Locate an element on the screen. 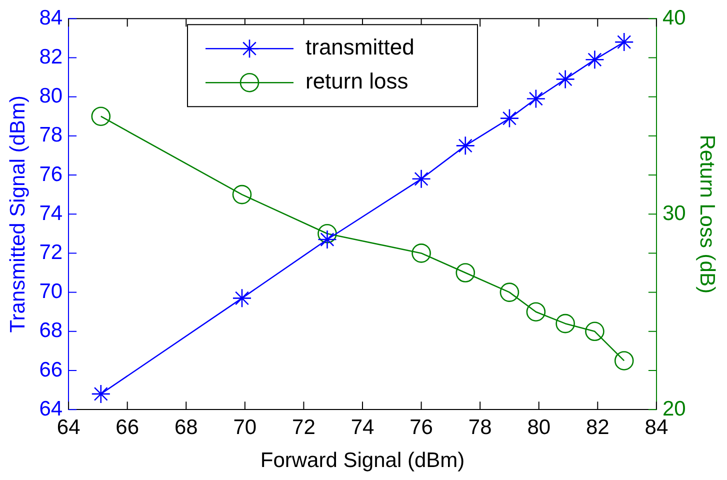 This screenshot has width=727, height=480. x-tick-label: 66 is located at coordinates (128, 427).